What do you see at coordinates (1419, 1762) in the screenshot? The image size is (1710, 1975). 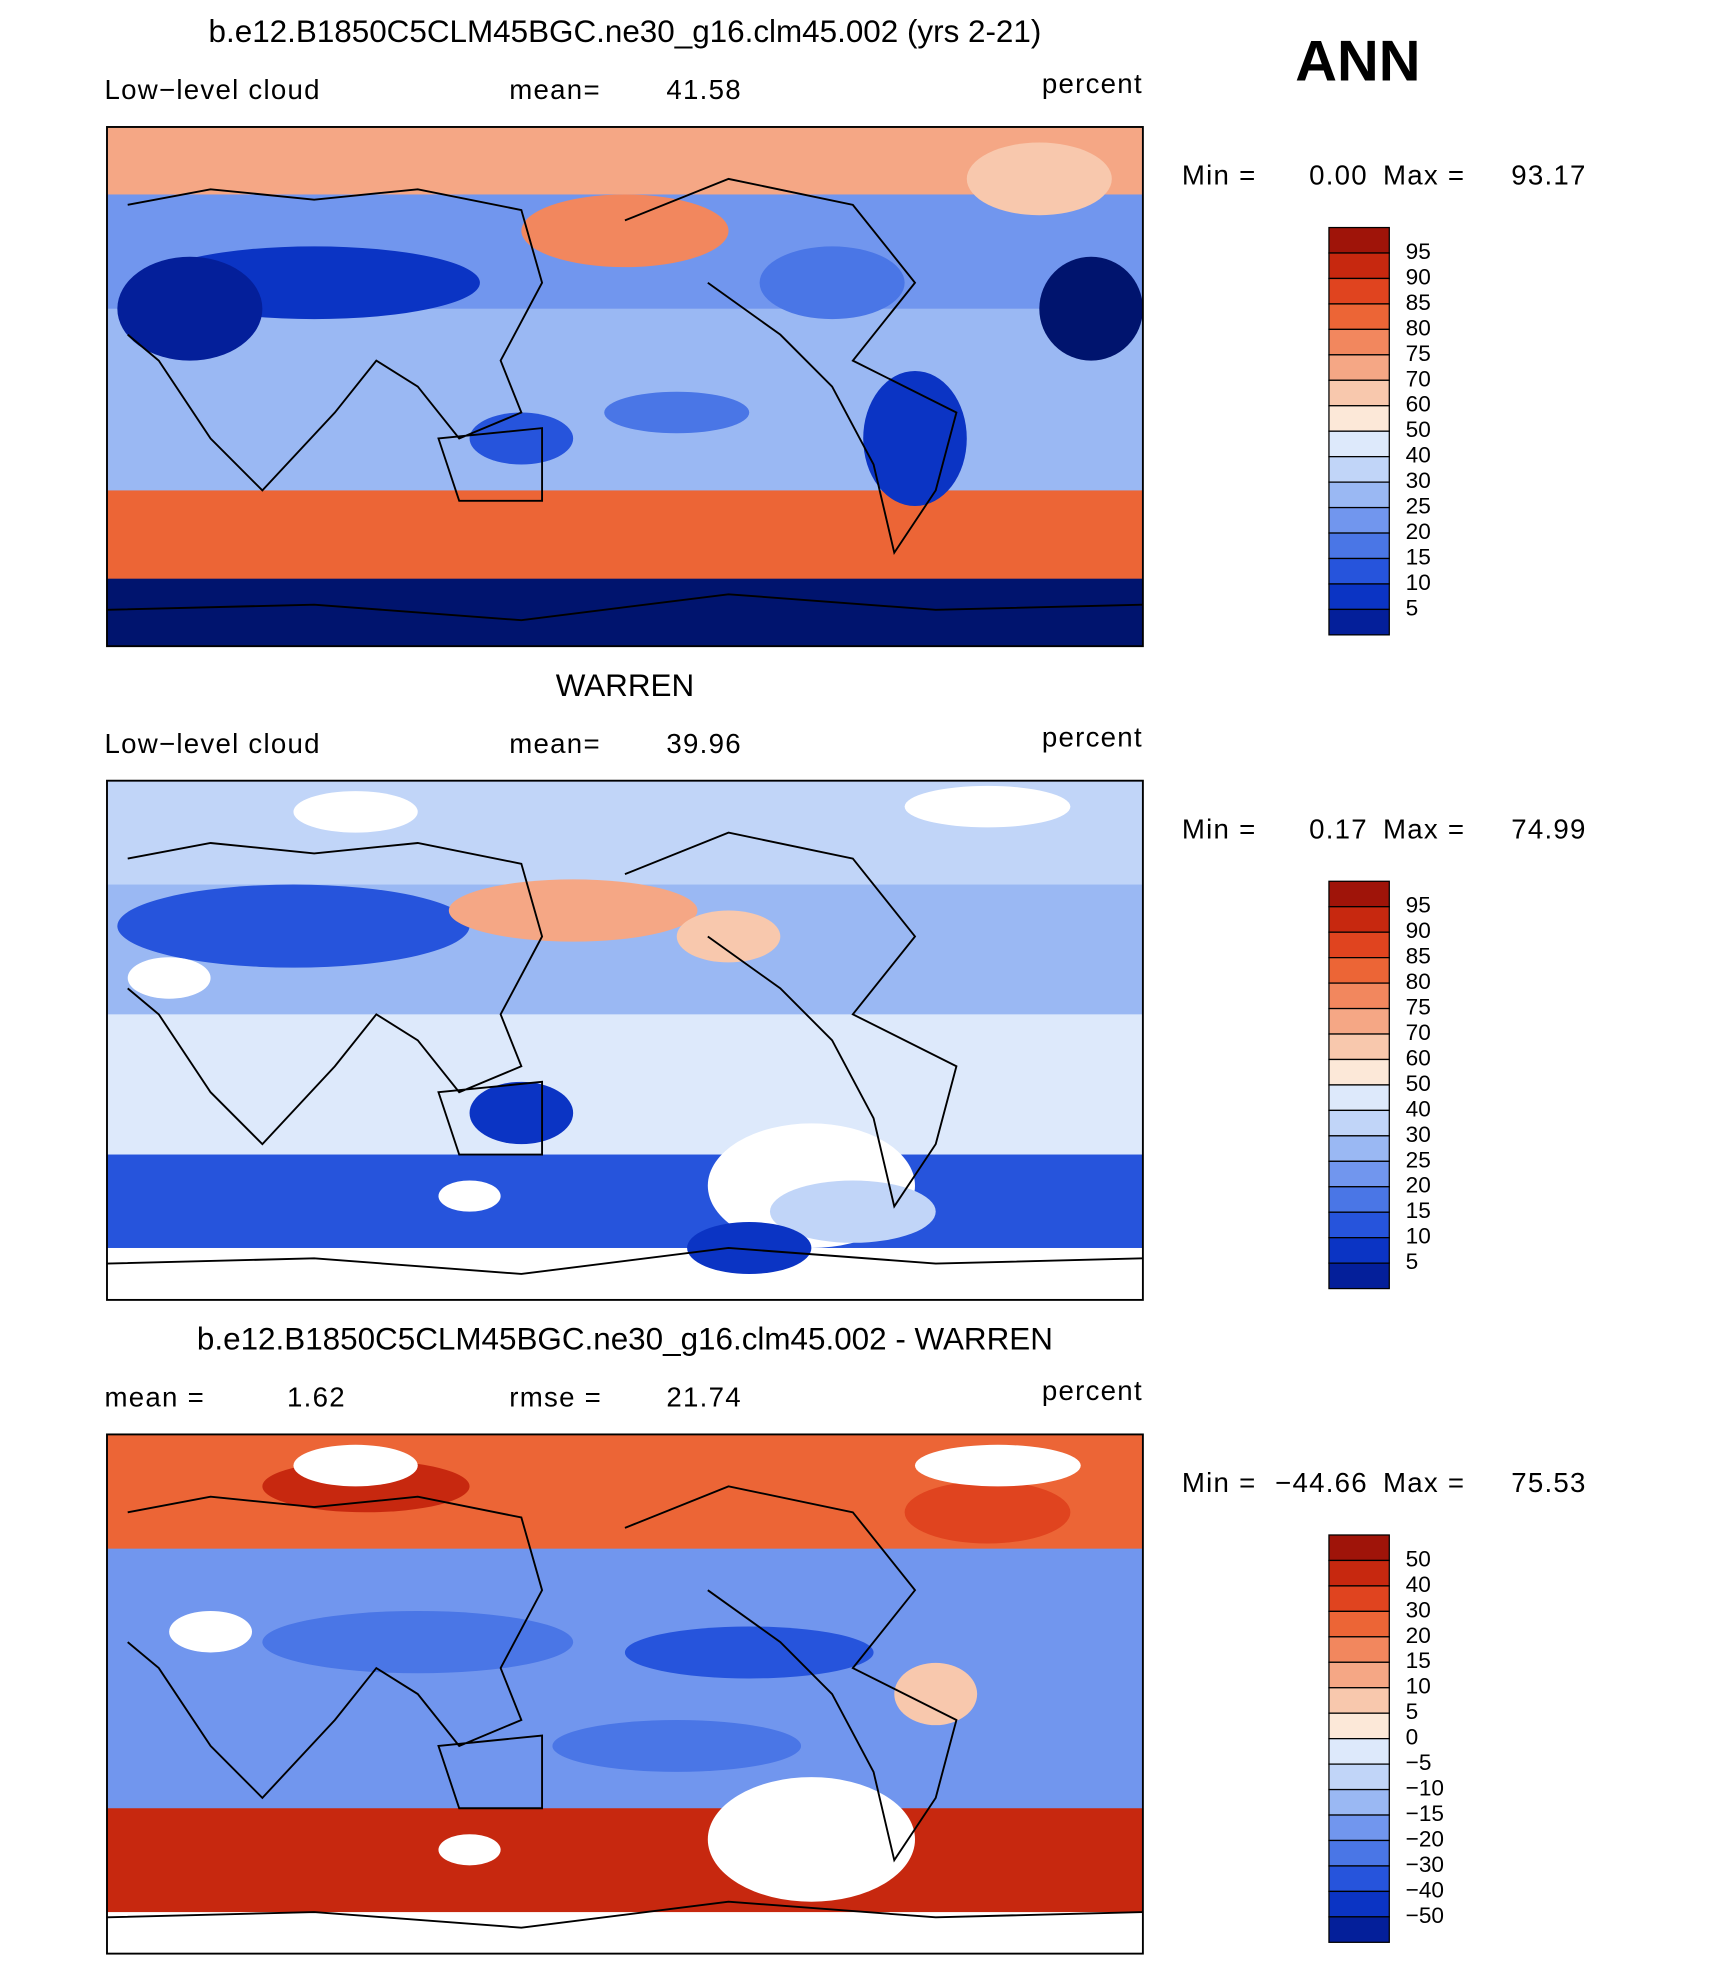 I see `colorbar-label: −5` at bounding box center [1419, 1762].